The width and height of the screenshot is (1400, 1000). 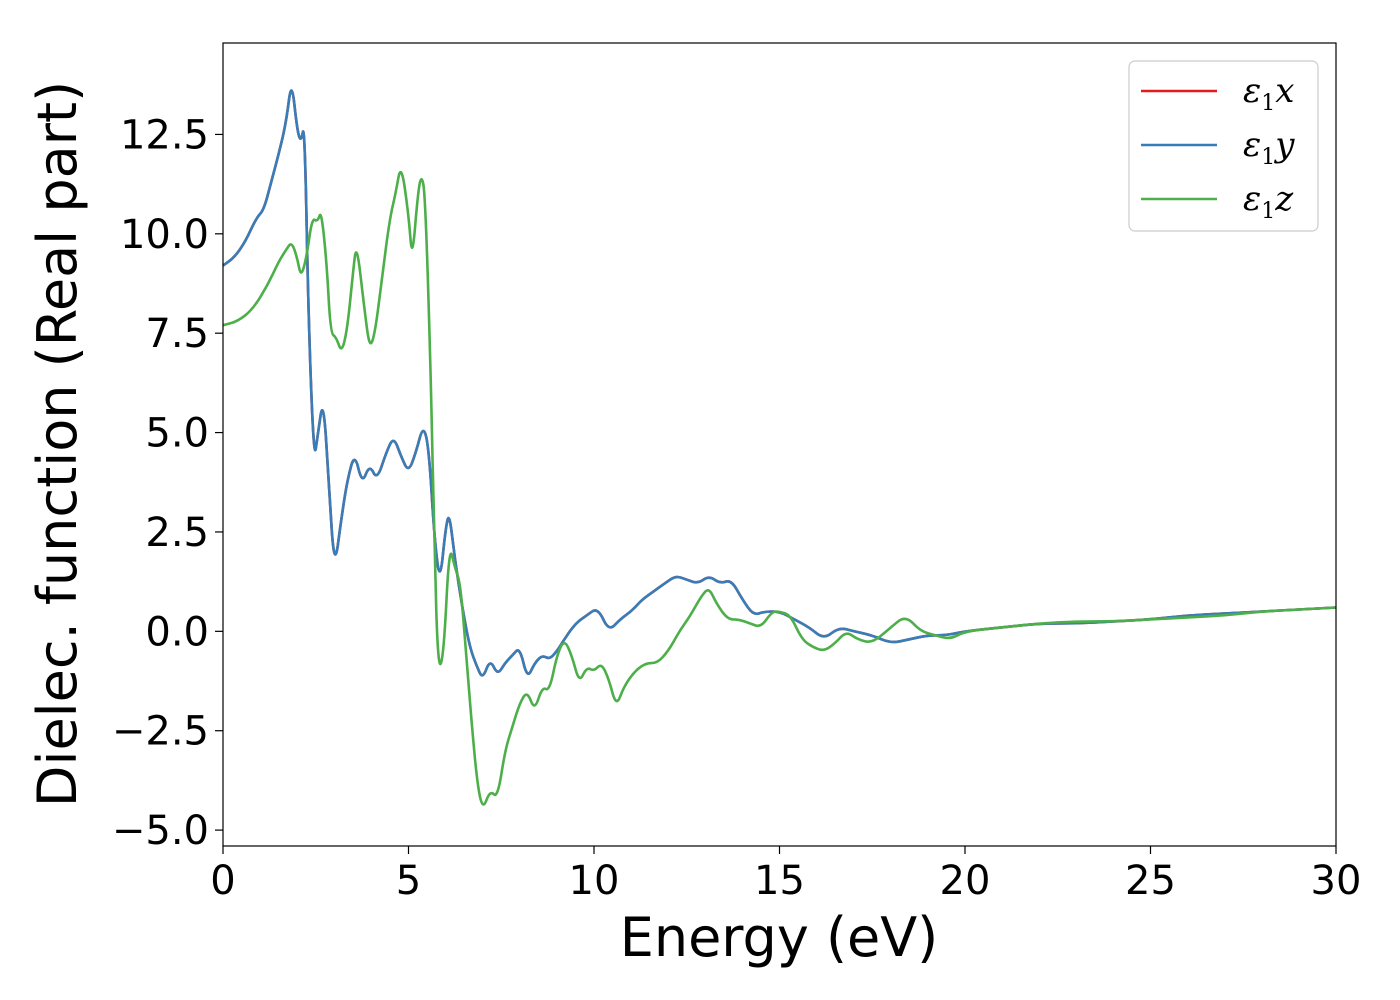 I want to click on y-axis: −5.0 −2.5 0.0 2.5 5.0 7.5 10.0 12.5, so click(x=167, y=483).